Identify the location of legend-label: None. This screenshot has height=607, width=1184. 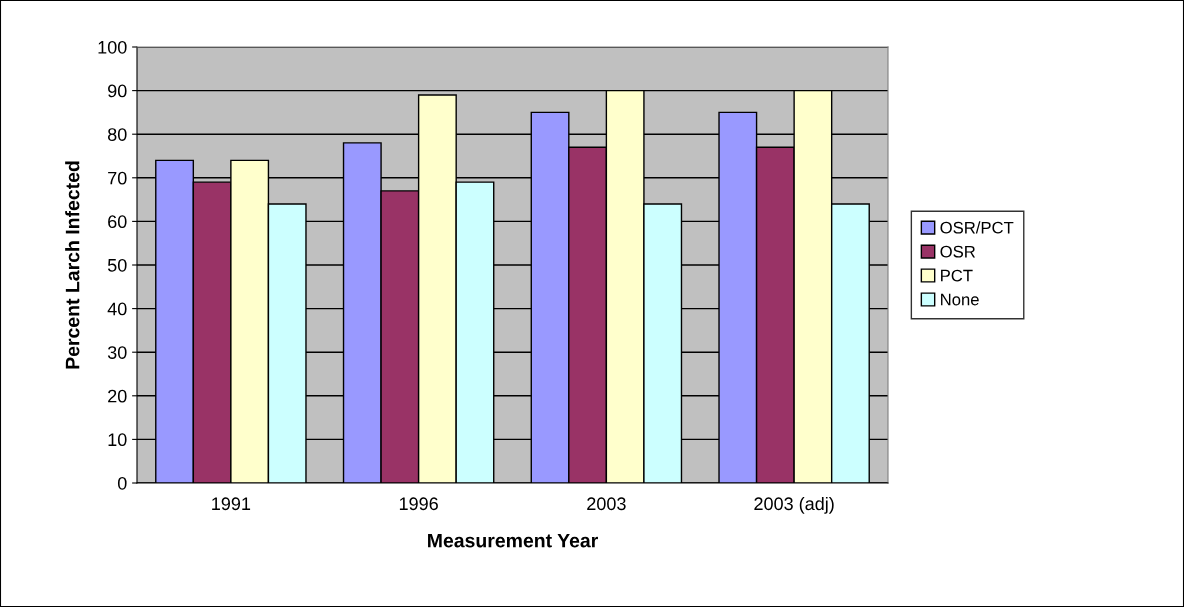
(960, 299).